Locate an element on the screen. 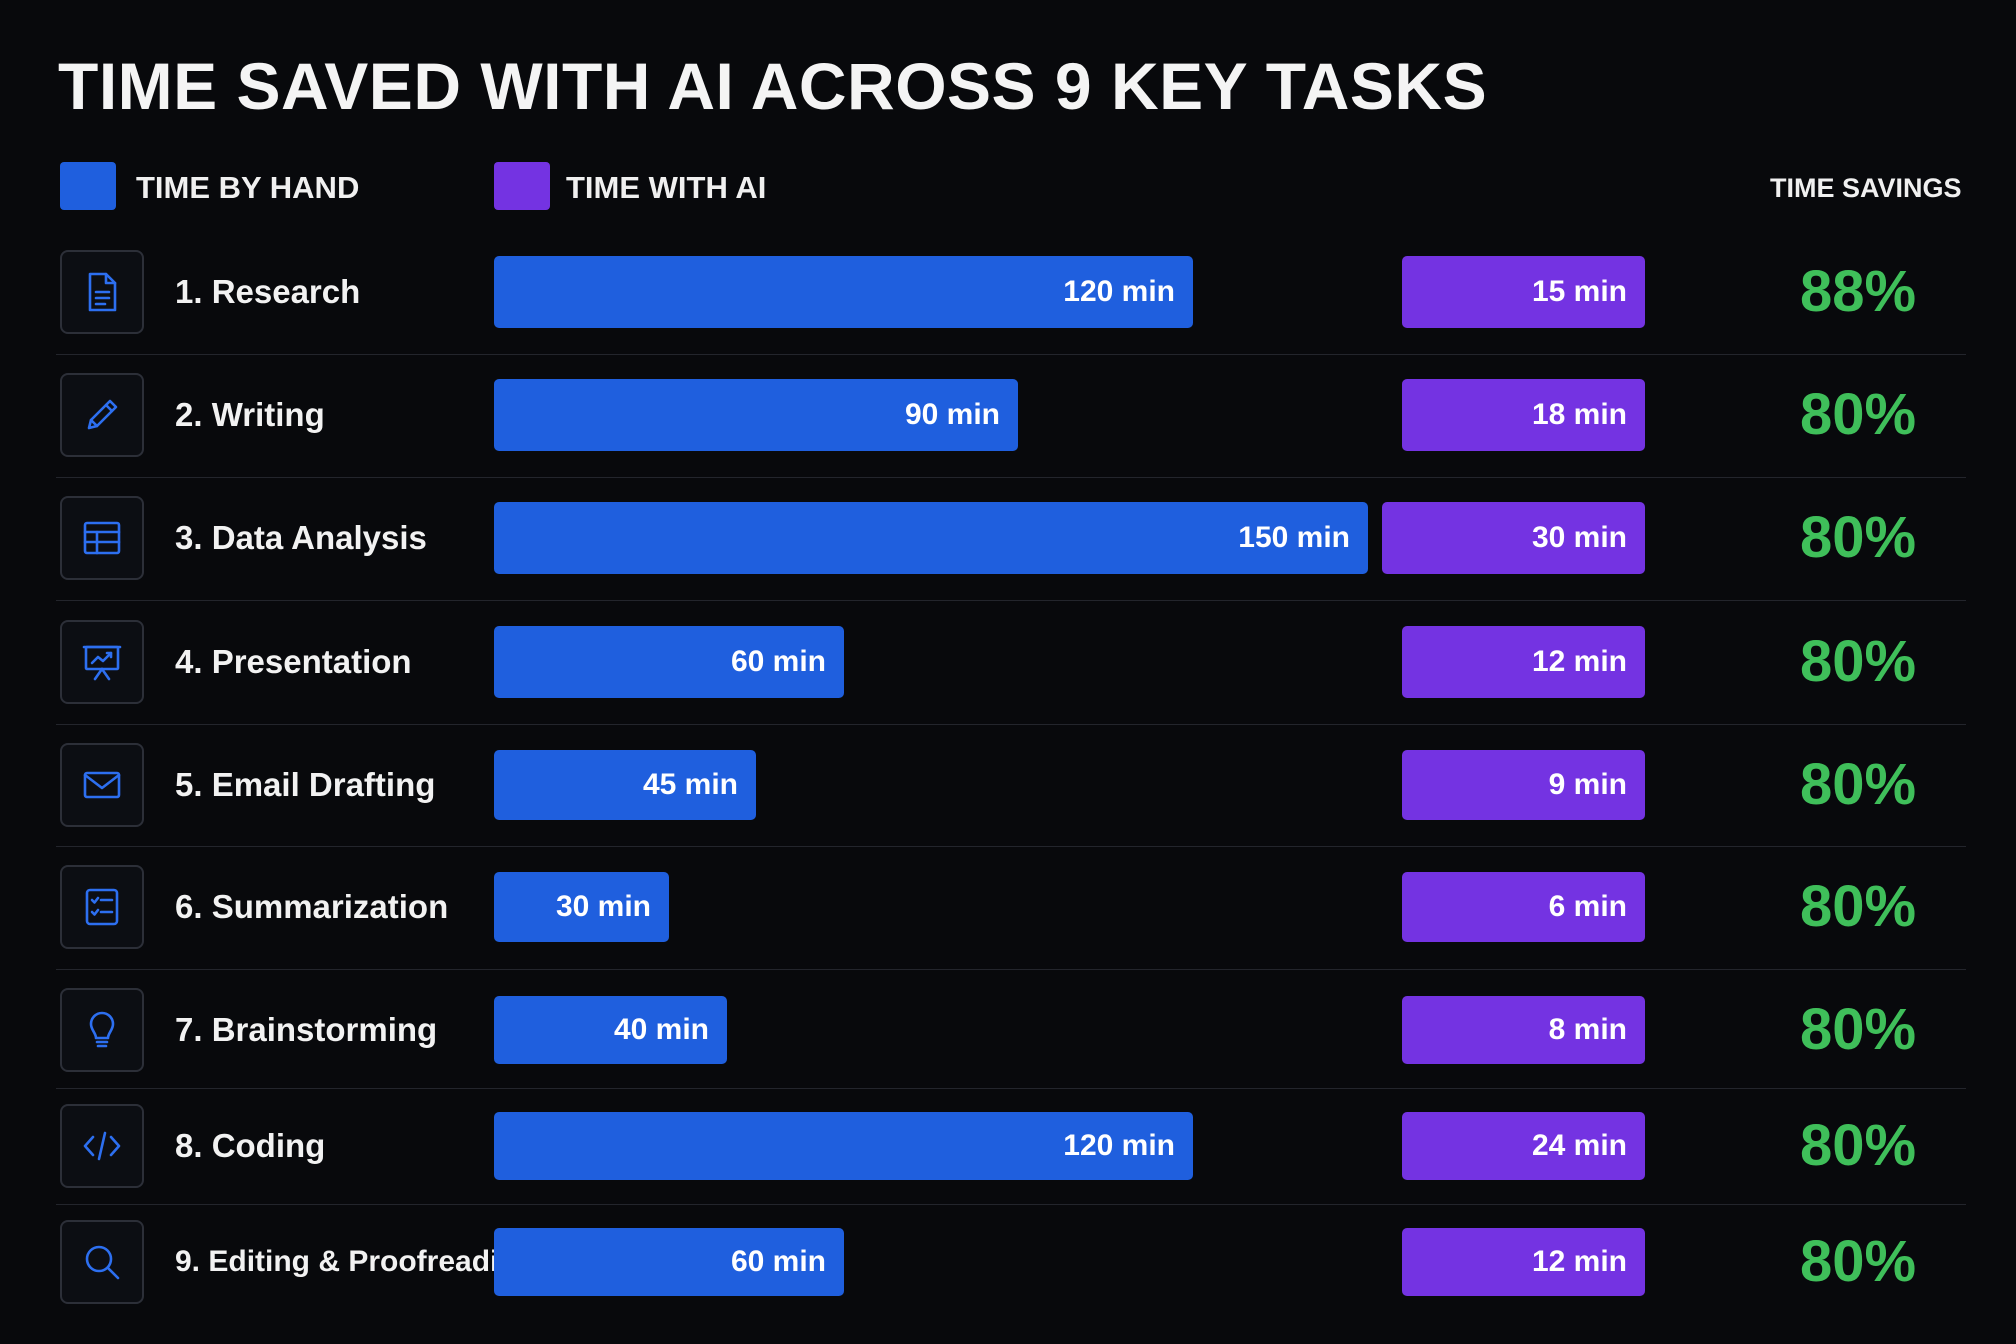 The width and height of the screenshot is (2016, 1344). bar-value-label-hand: 30 min is located at coordinates (603, 906).